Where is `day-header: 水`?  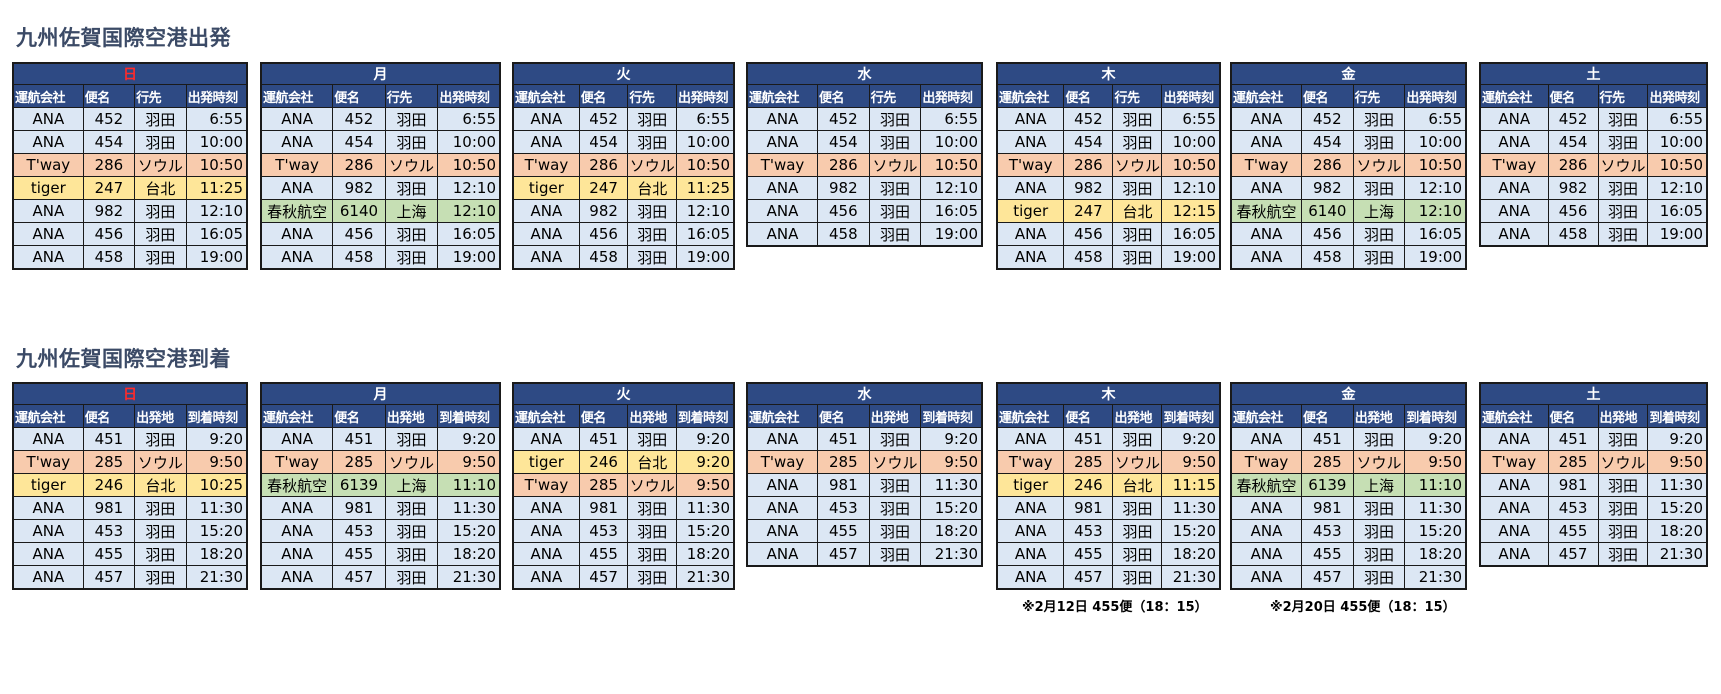
day-header: 水 is located at coordinates (864, 73).